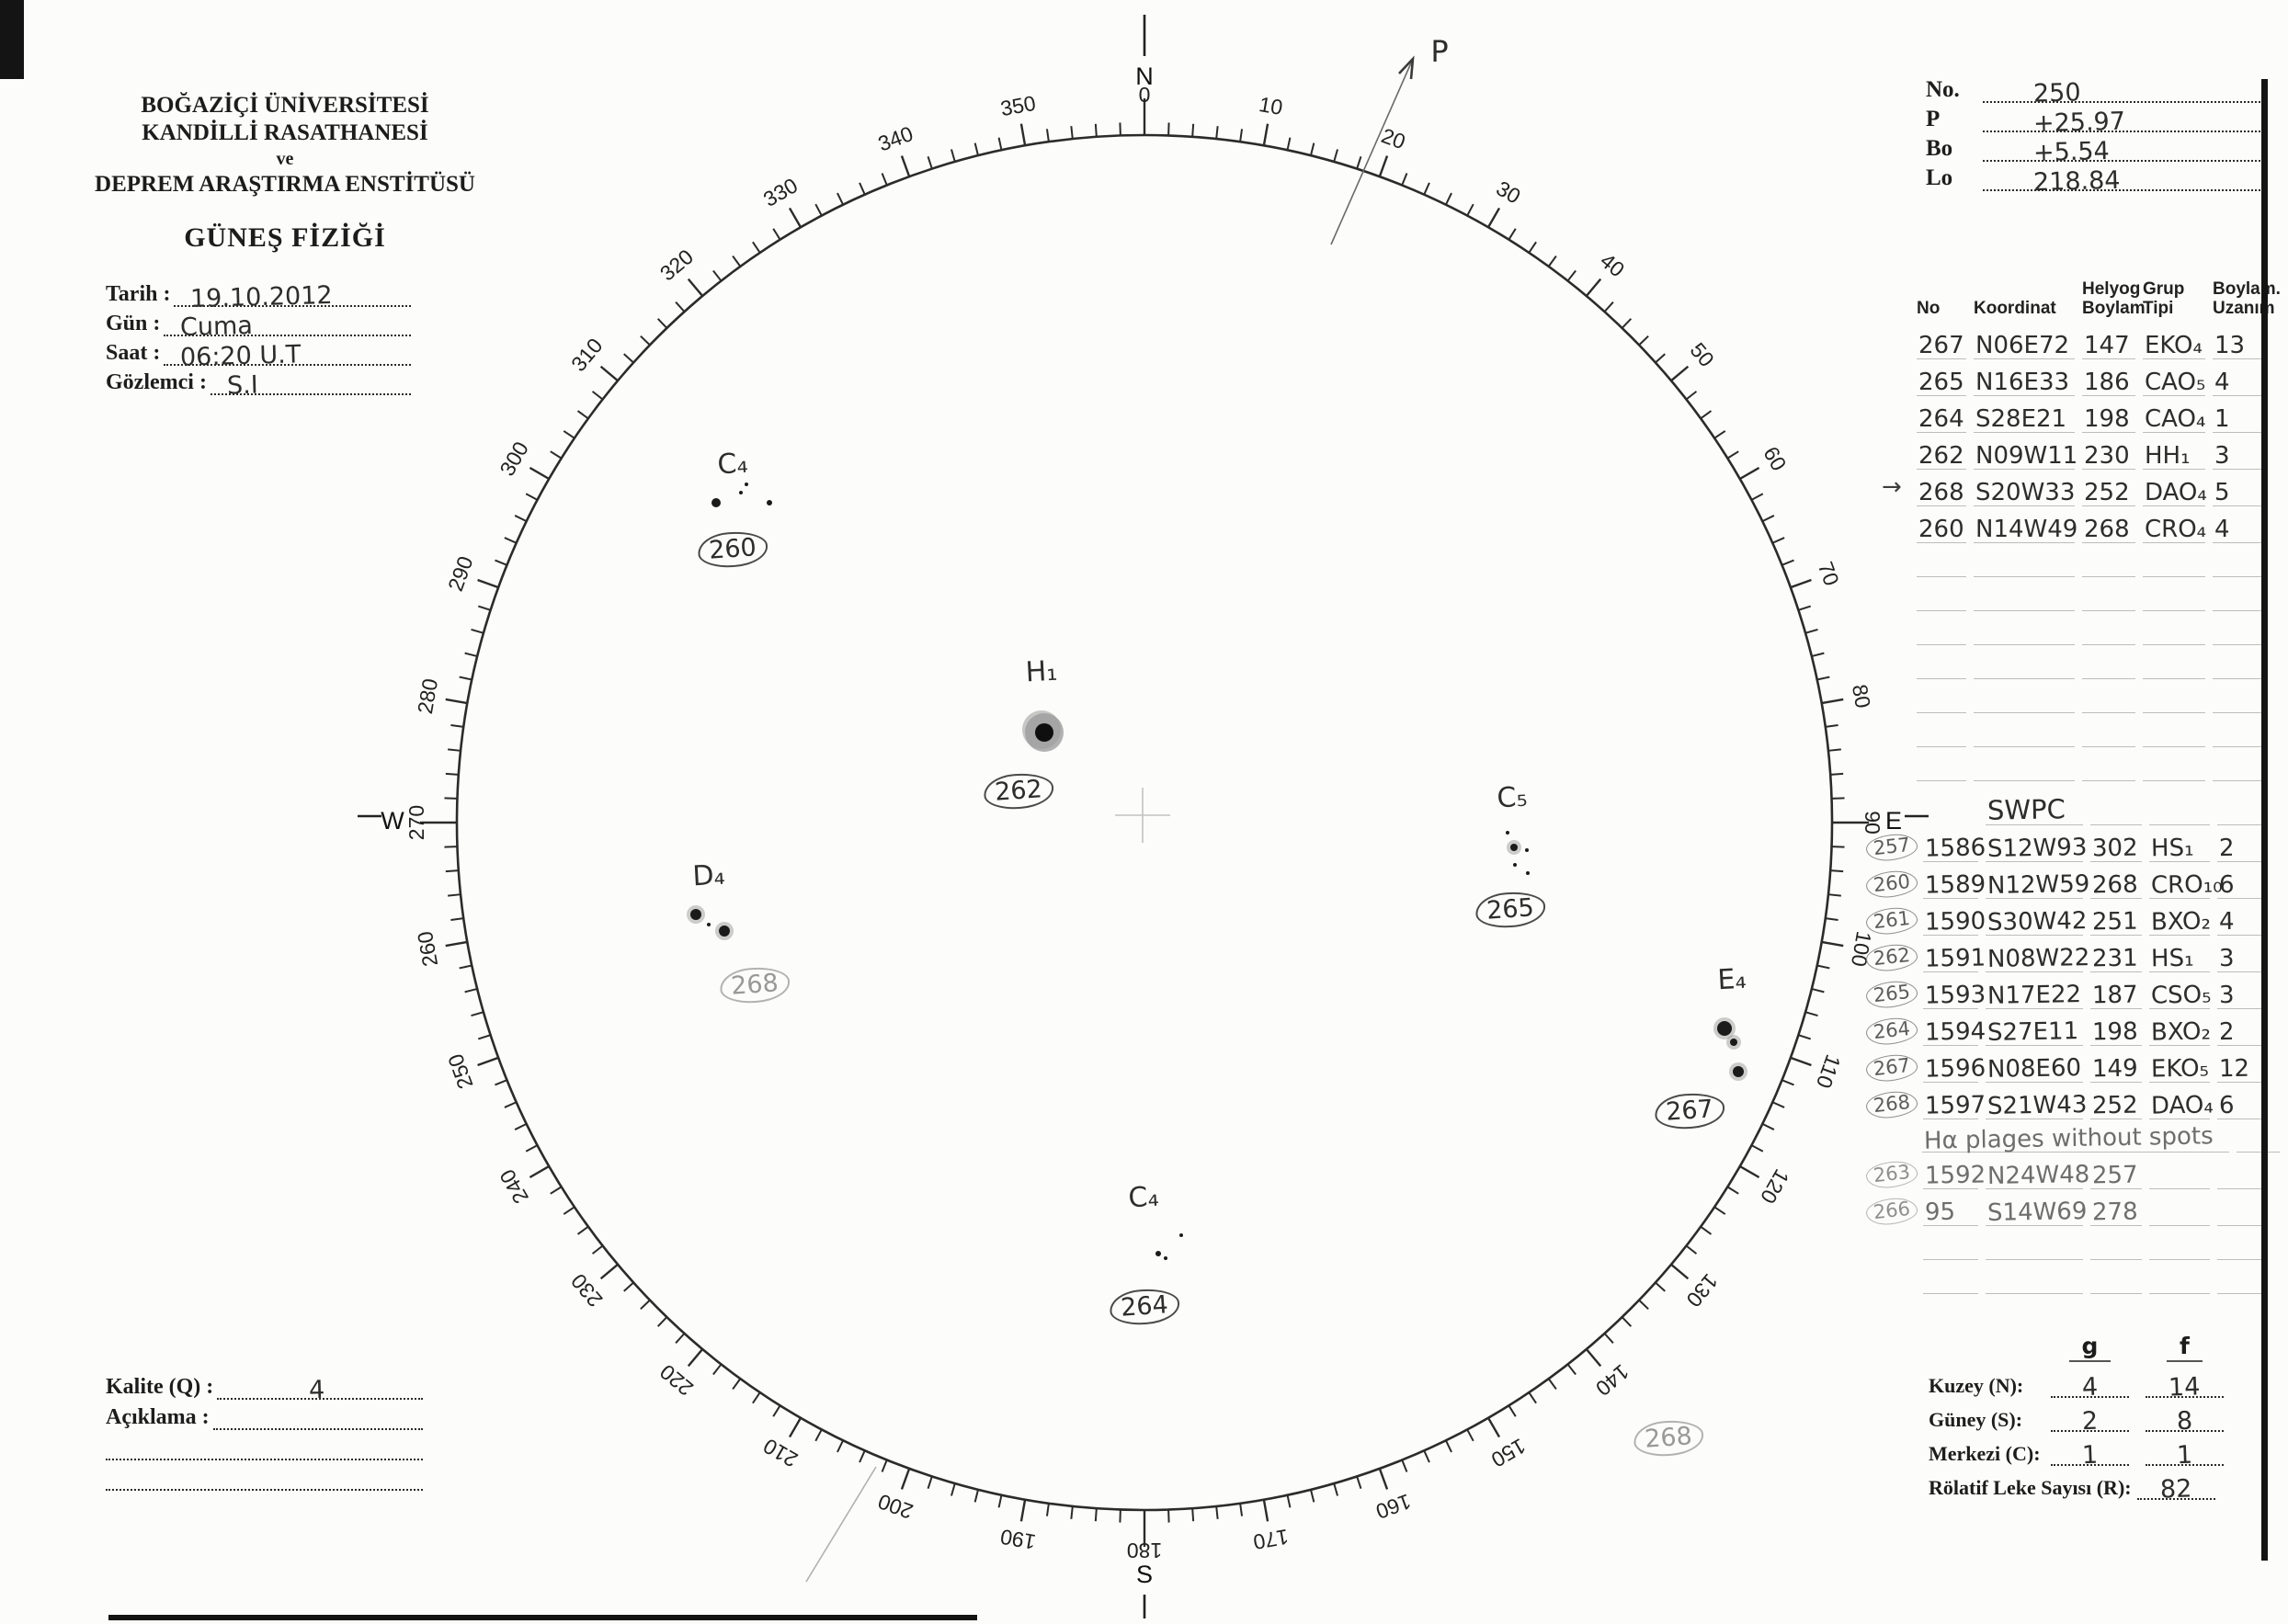  I want to click on relative-value-cell: 82, so click(2176, 1488).